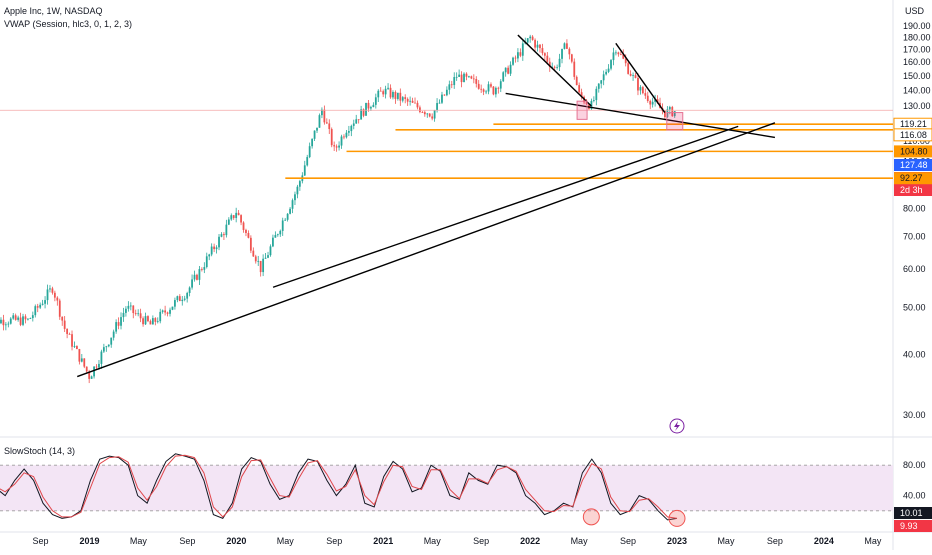 Image resolution: width=932 pixels, height=555 pixels. I want to click on price-tag: 116.08, so click(912, 135).